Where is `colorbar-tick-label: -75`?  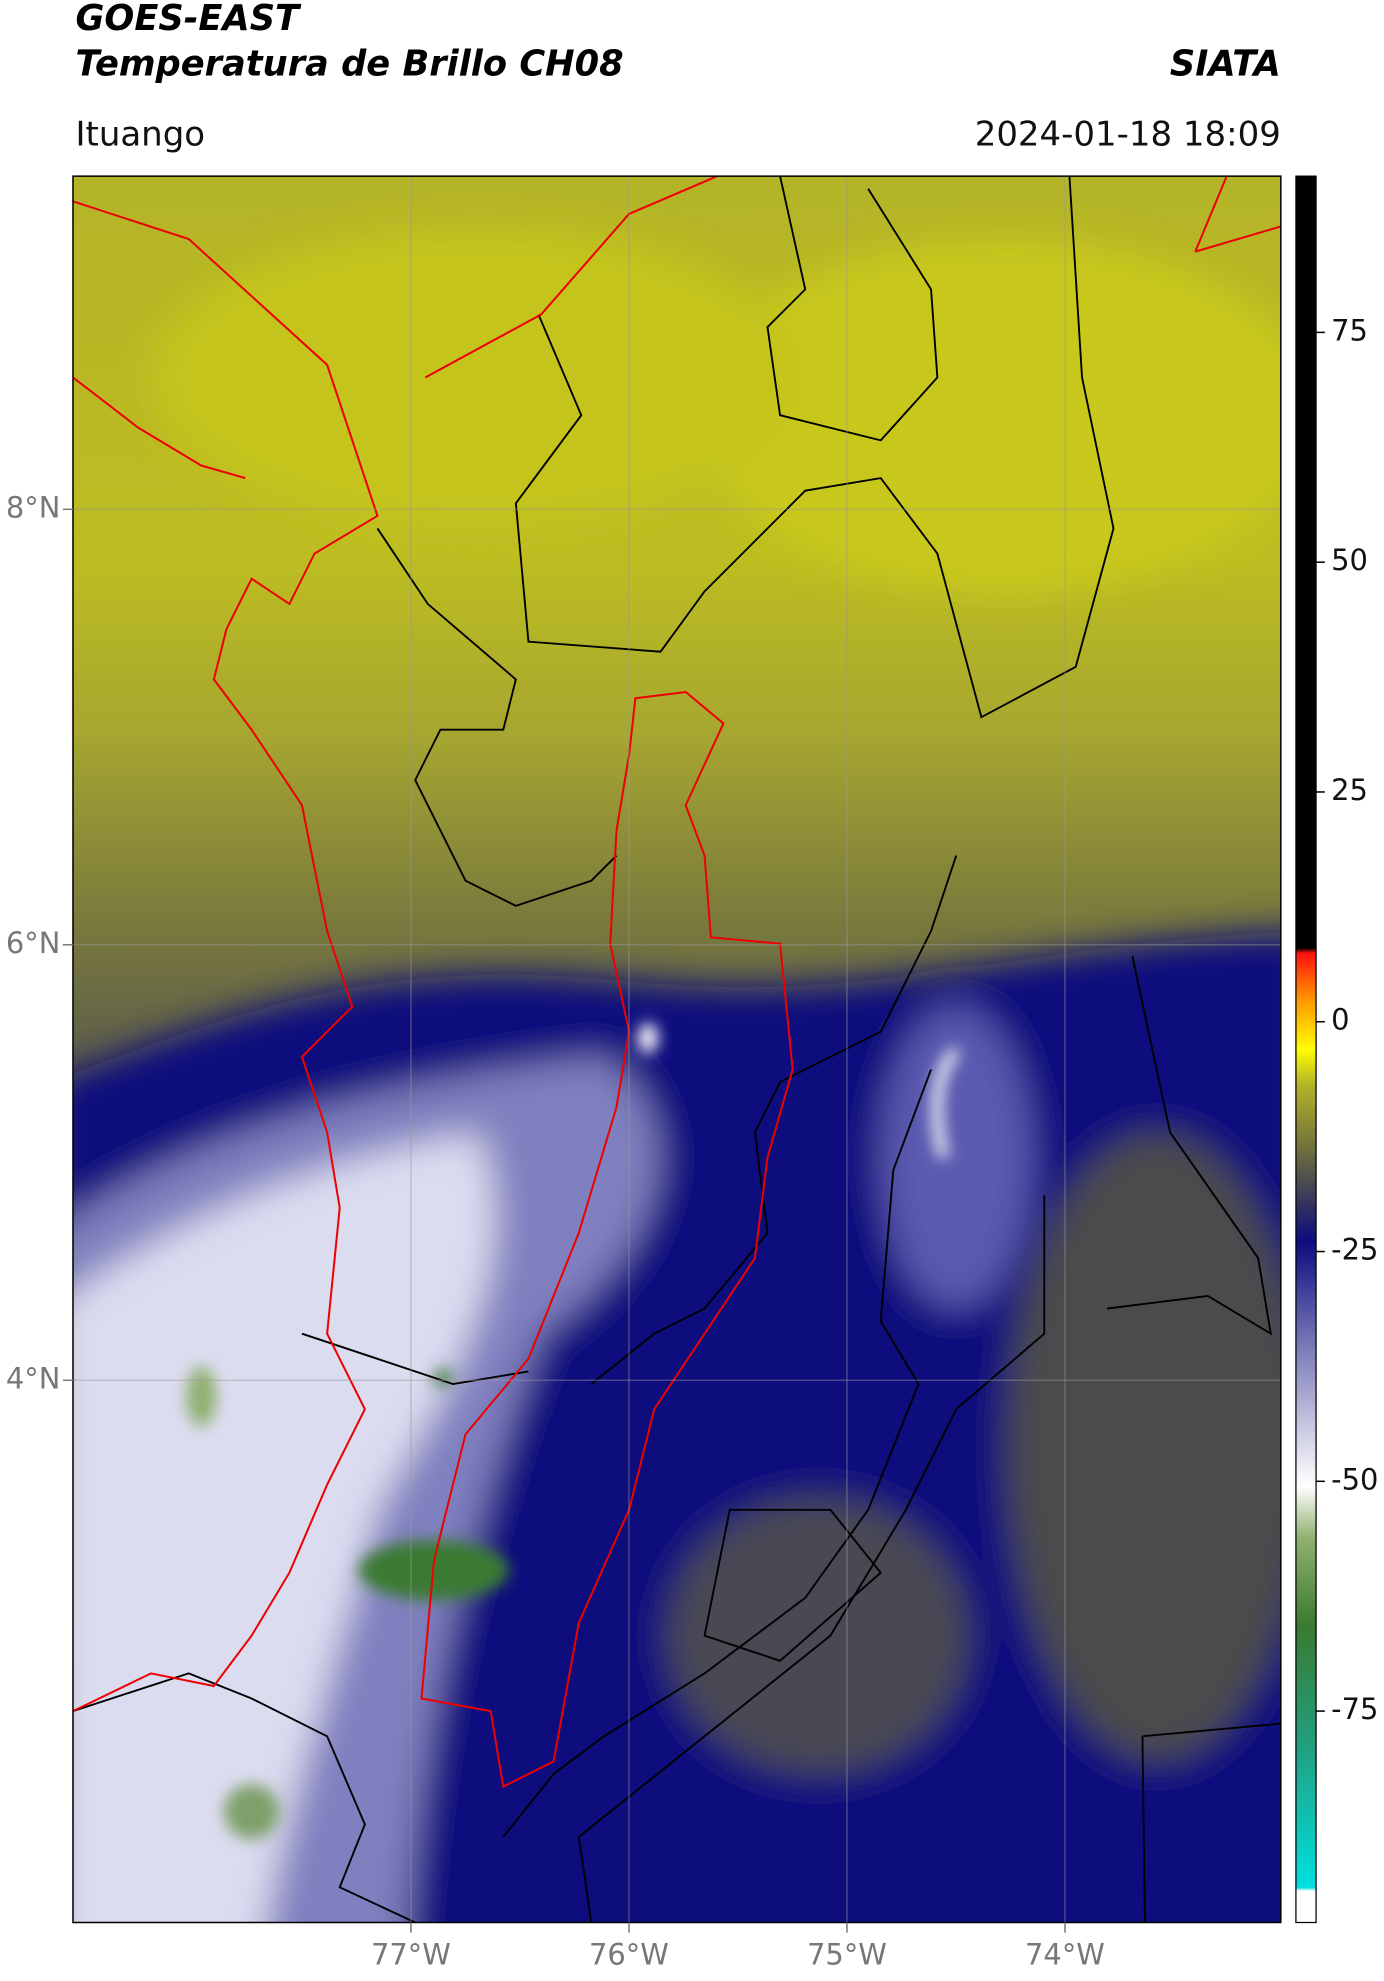 colorbar-tick-label: -75 is located at coordinates (1354, 1709).